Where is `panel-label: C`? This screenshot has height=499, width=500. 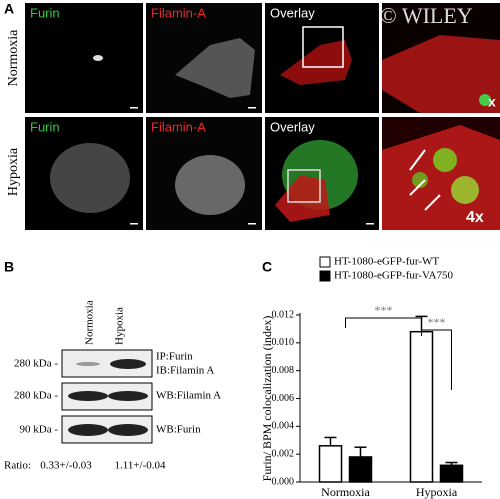
panel-label: C is located at coordinates (267, 267).